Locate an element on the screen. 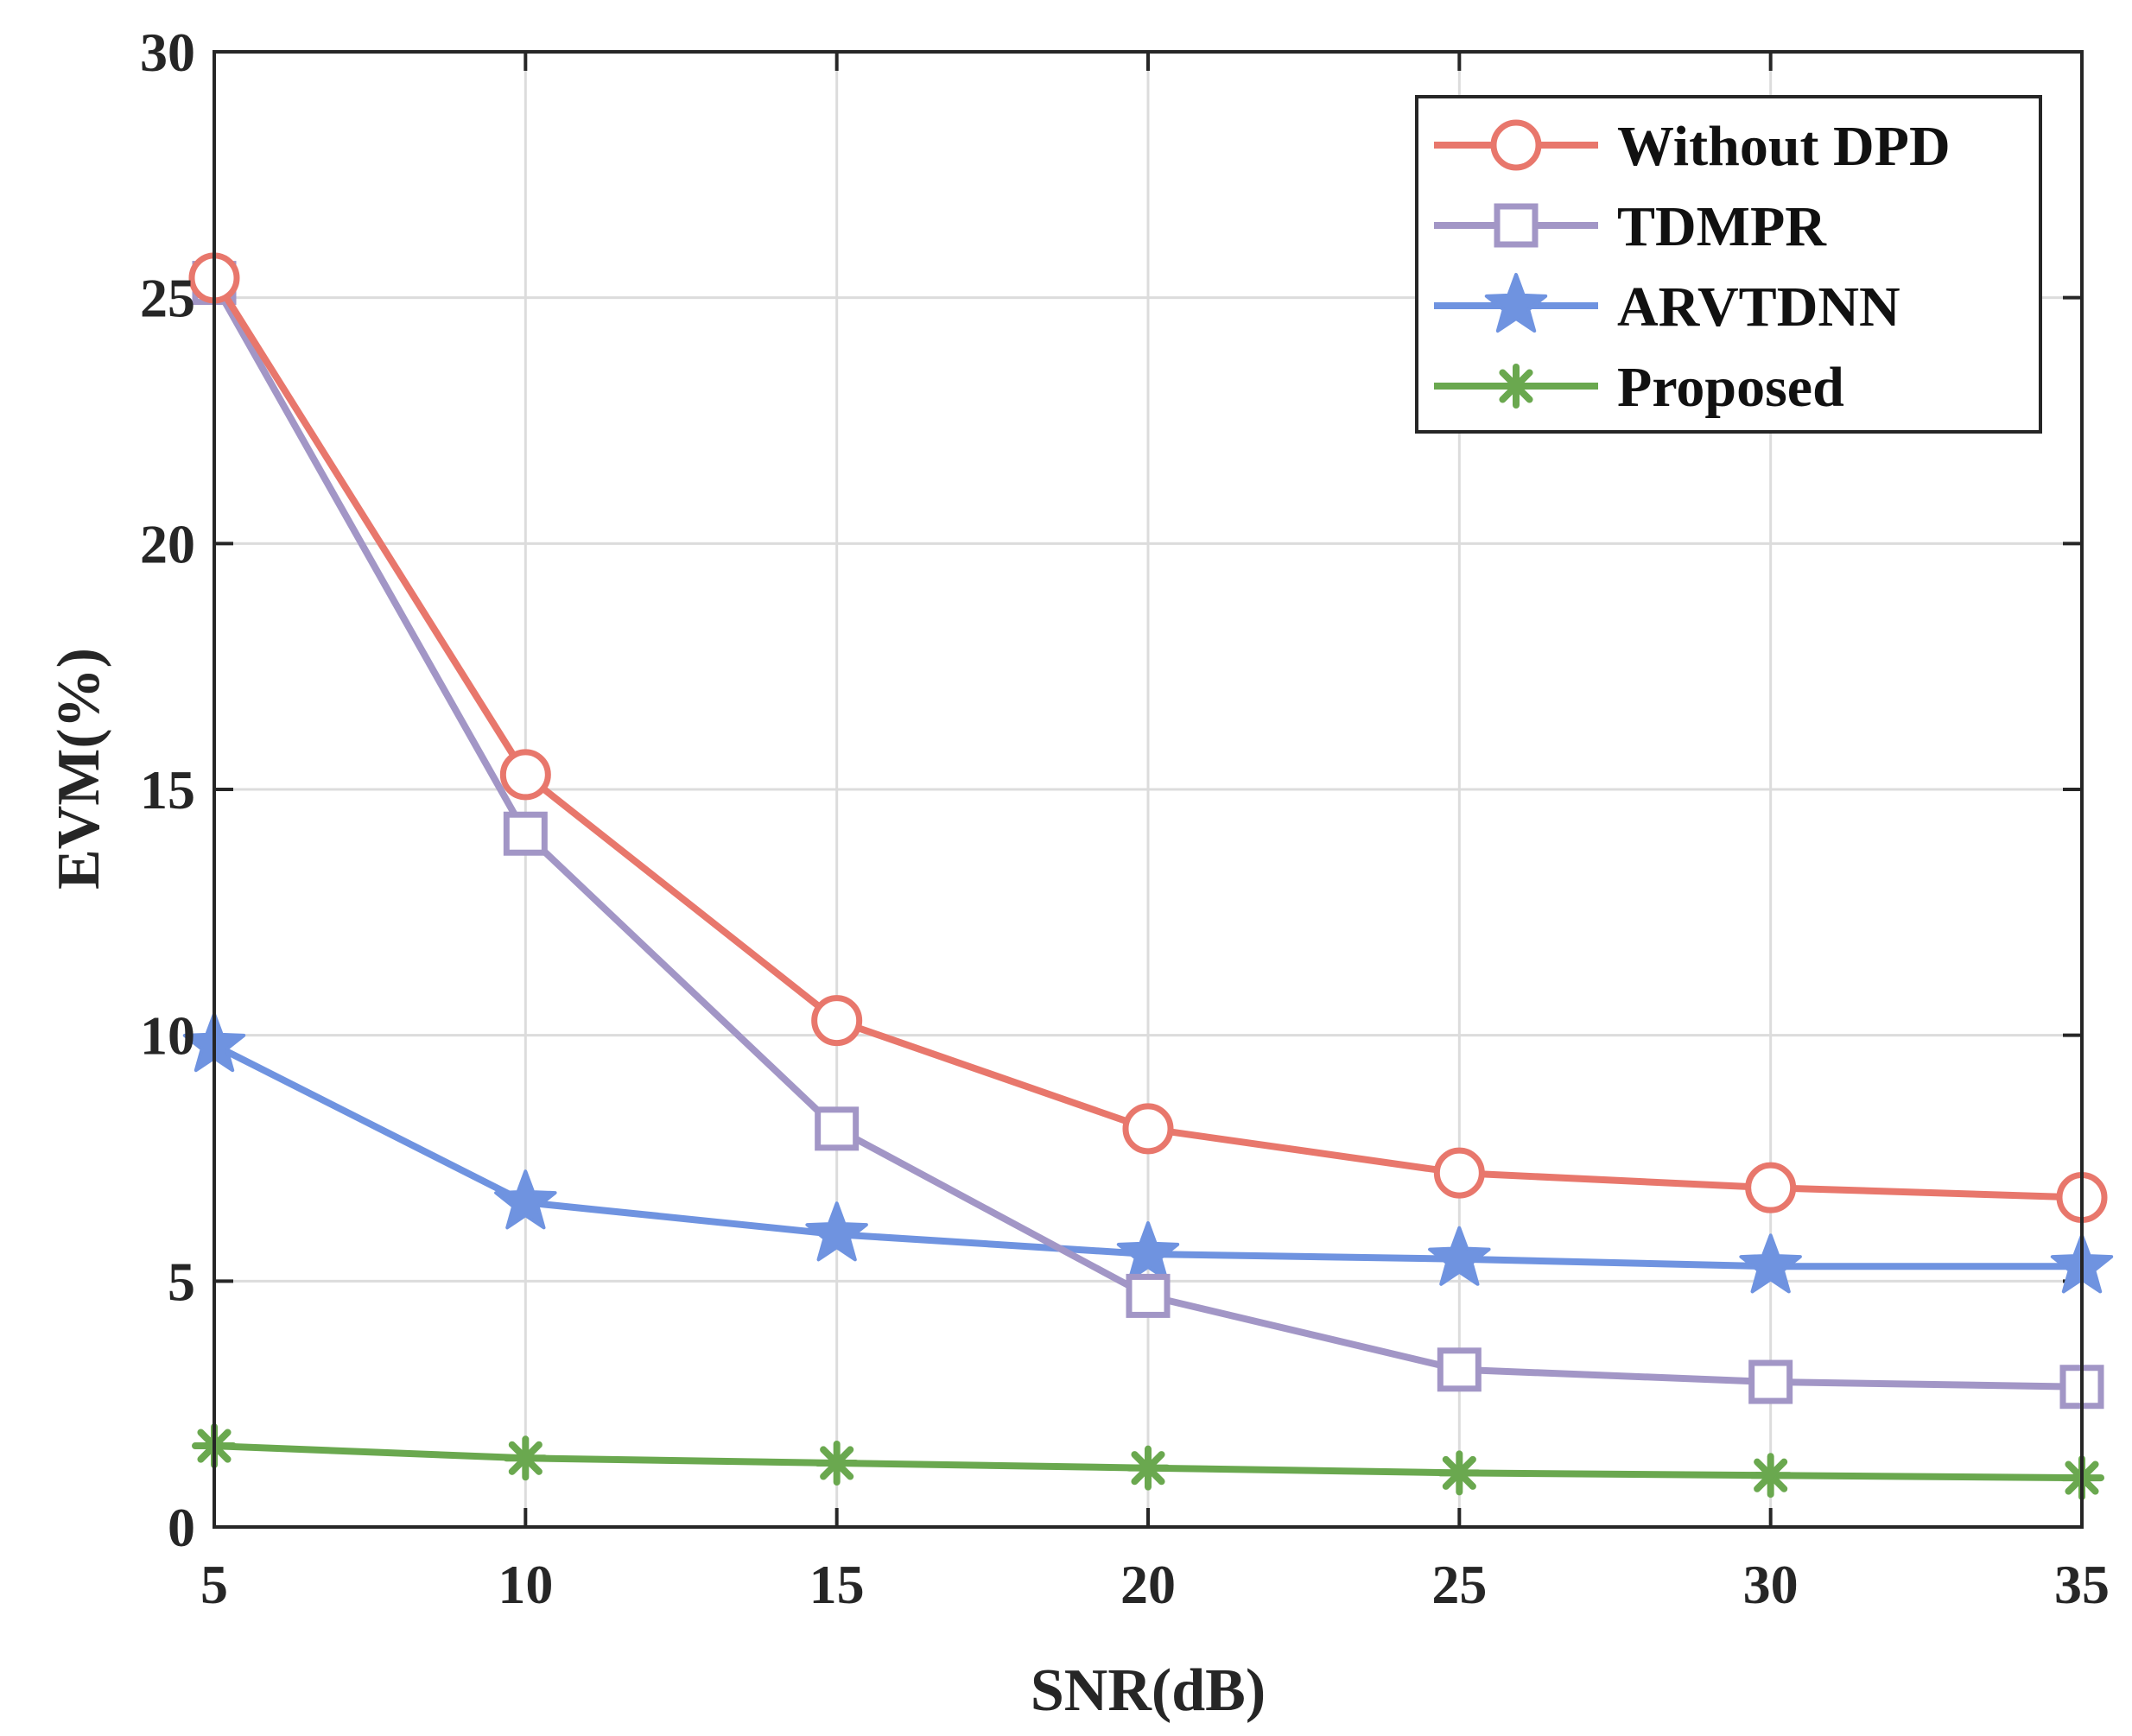  y-tick-label: 25 is located at coordinates (167, 298).